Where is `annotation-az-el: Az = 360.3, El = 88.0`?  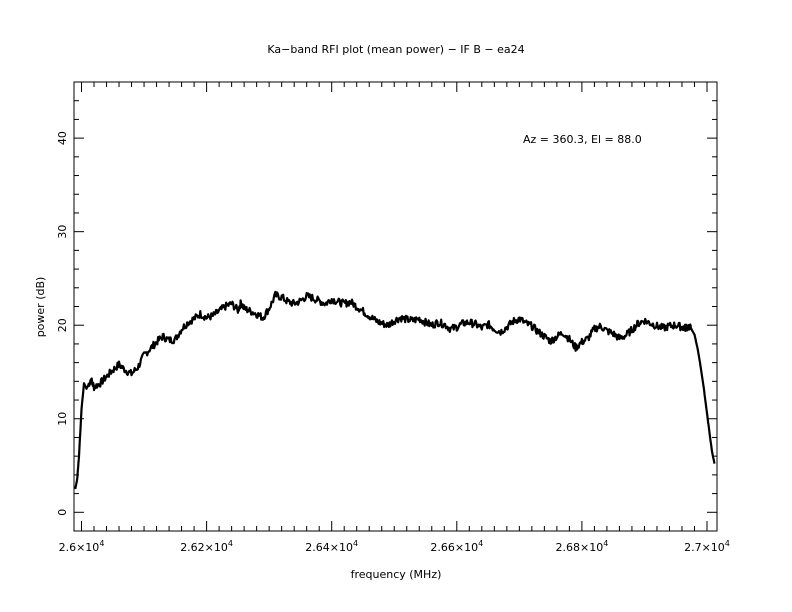
annotation-az-el: Az = 360.3, El = 88.0 is located at coordinates (582, 139).